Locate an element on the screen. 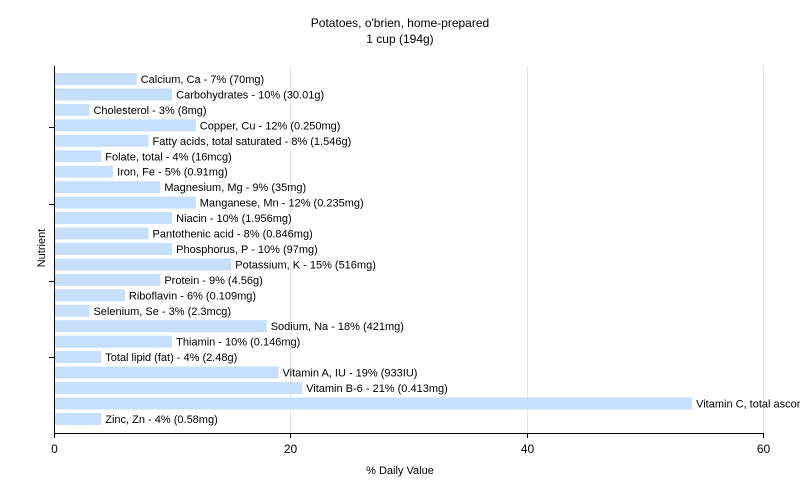 The image size is (800, 500). bar-label: Zinc, Zn - 4% (0.58mg) is located at coordinates (161, 420).